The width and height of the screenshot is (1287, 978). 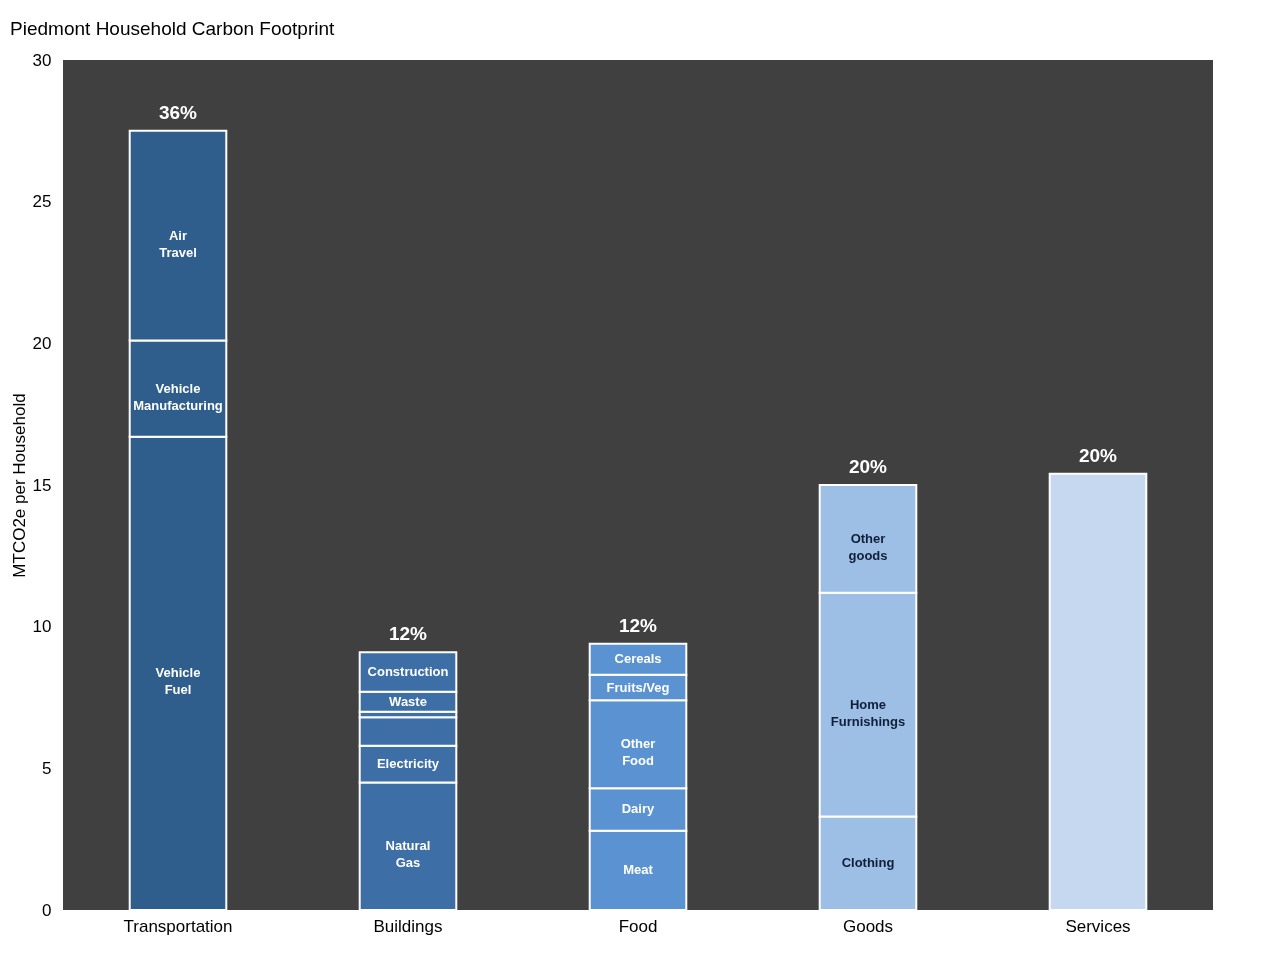 What do you see at coordinates (178, 926) in the screenshot?
I see `x-tick-label: Transportation` at bounding box center [178, 926].